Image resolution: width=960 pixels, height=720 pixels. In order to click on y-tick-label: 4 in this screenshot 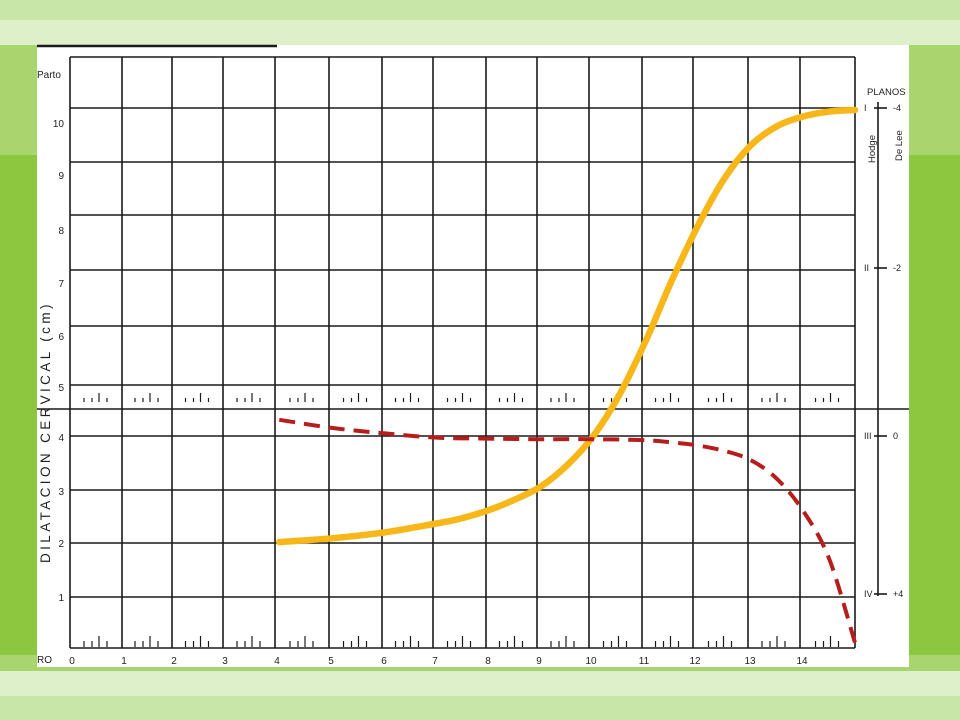, I will do `click(61, 438)`.